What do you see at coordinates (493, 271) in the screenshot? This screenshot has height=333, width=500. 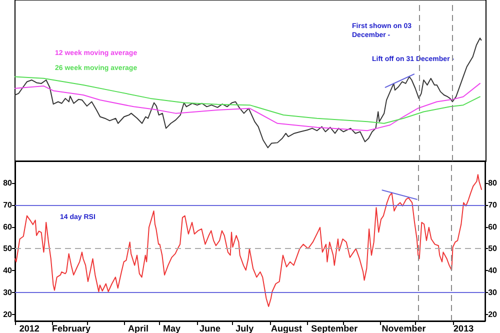 I see `y2-tick-label: 40` at bounding box center [493, 271].